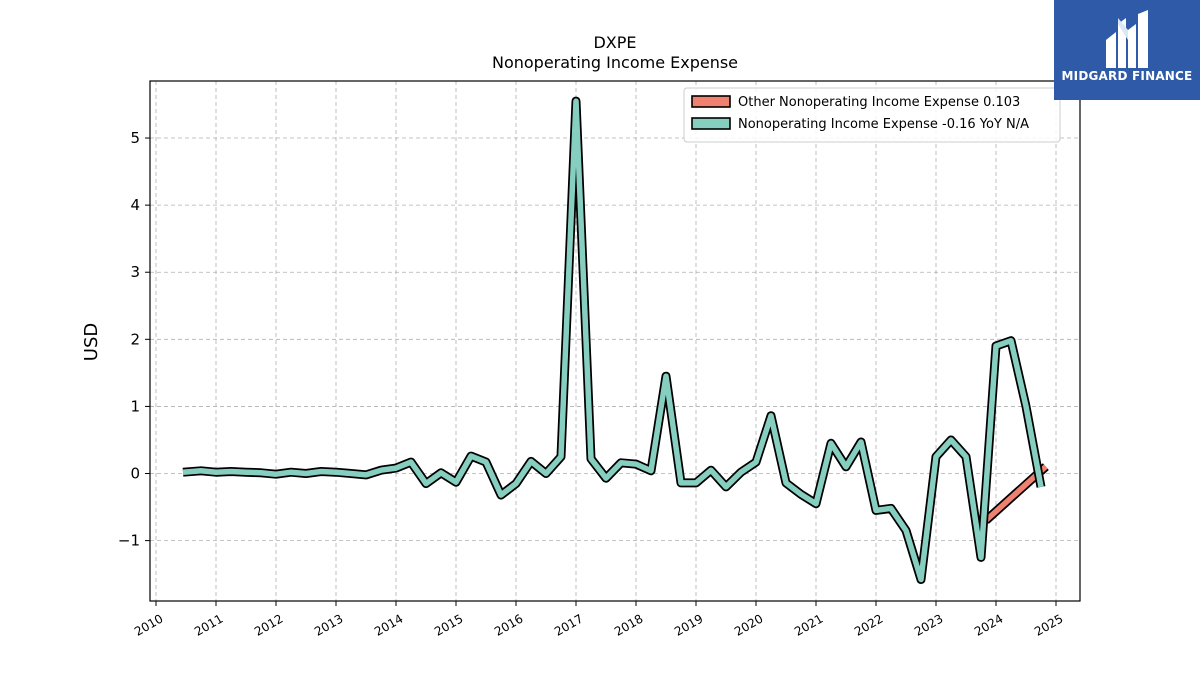 The image size is (1200, 675). What do you see at coordinates (135, 406) in the screenshot?
I see `y-tick-label: 1` at bounding box center [135, 406].